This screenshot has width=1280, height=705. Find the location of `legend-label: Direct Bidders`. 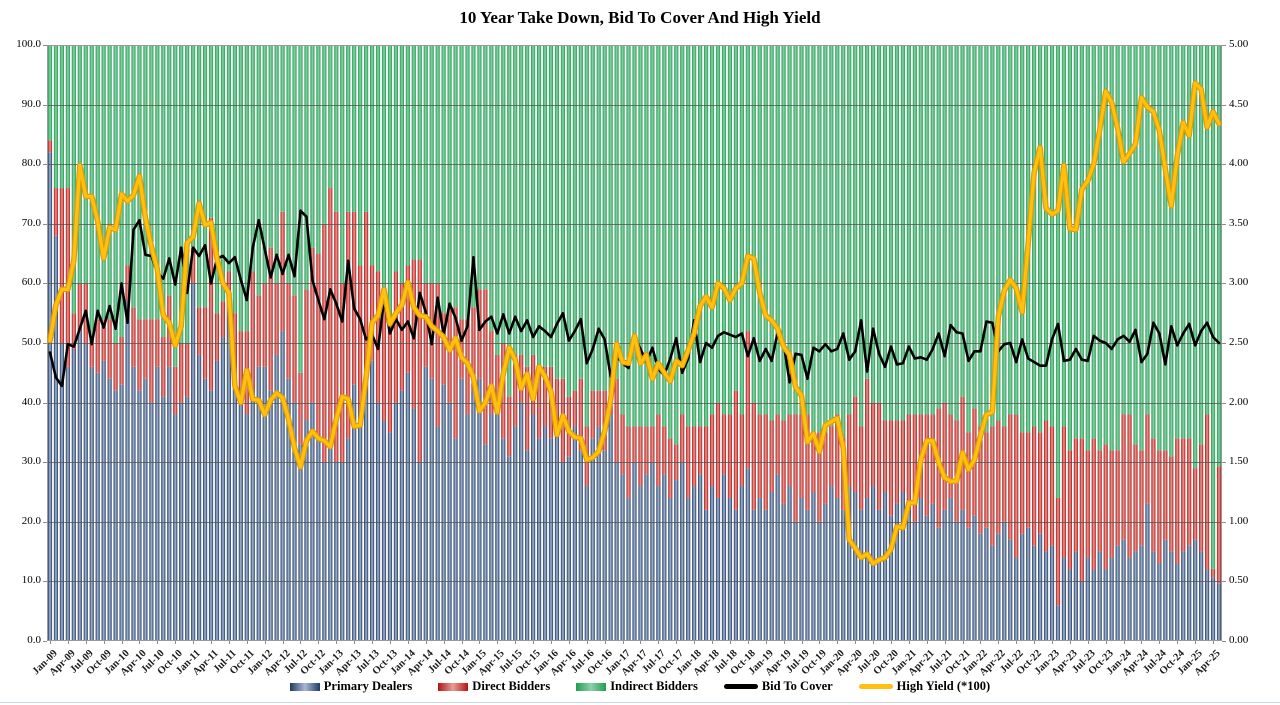

legend-label: Direct Bidders is located at coordinates (511, 686).